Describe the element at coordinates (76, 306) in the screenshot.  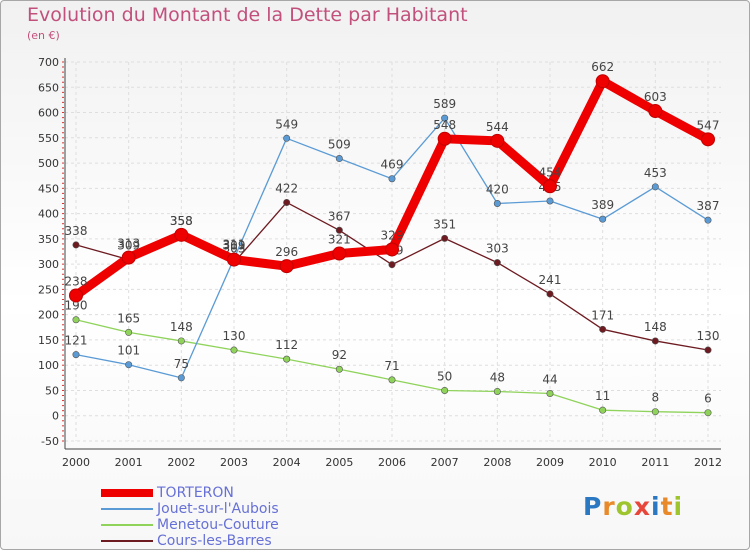
I see `data-label-menetou-couture: 190` at that location.